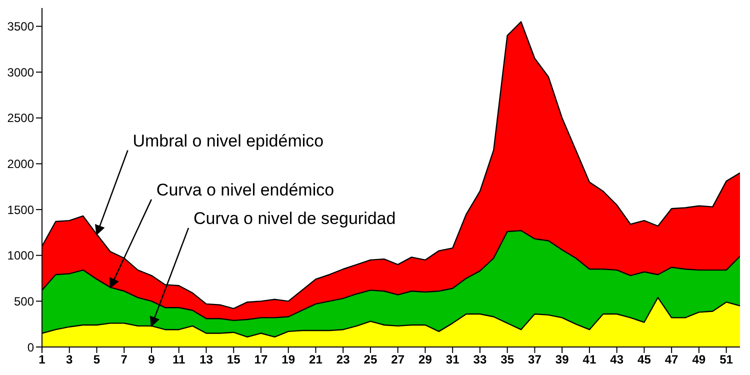 The width and height of the screenshot is (750, 375). Describe the element at coordinates (20, 209) in the screenshot. I see `y-tick-label: 1500` at that location.